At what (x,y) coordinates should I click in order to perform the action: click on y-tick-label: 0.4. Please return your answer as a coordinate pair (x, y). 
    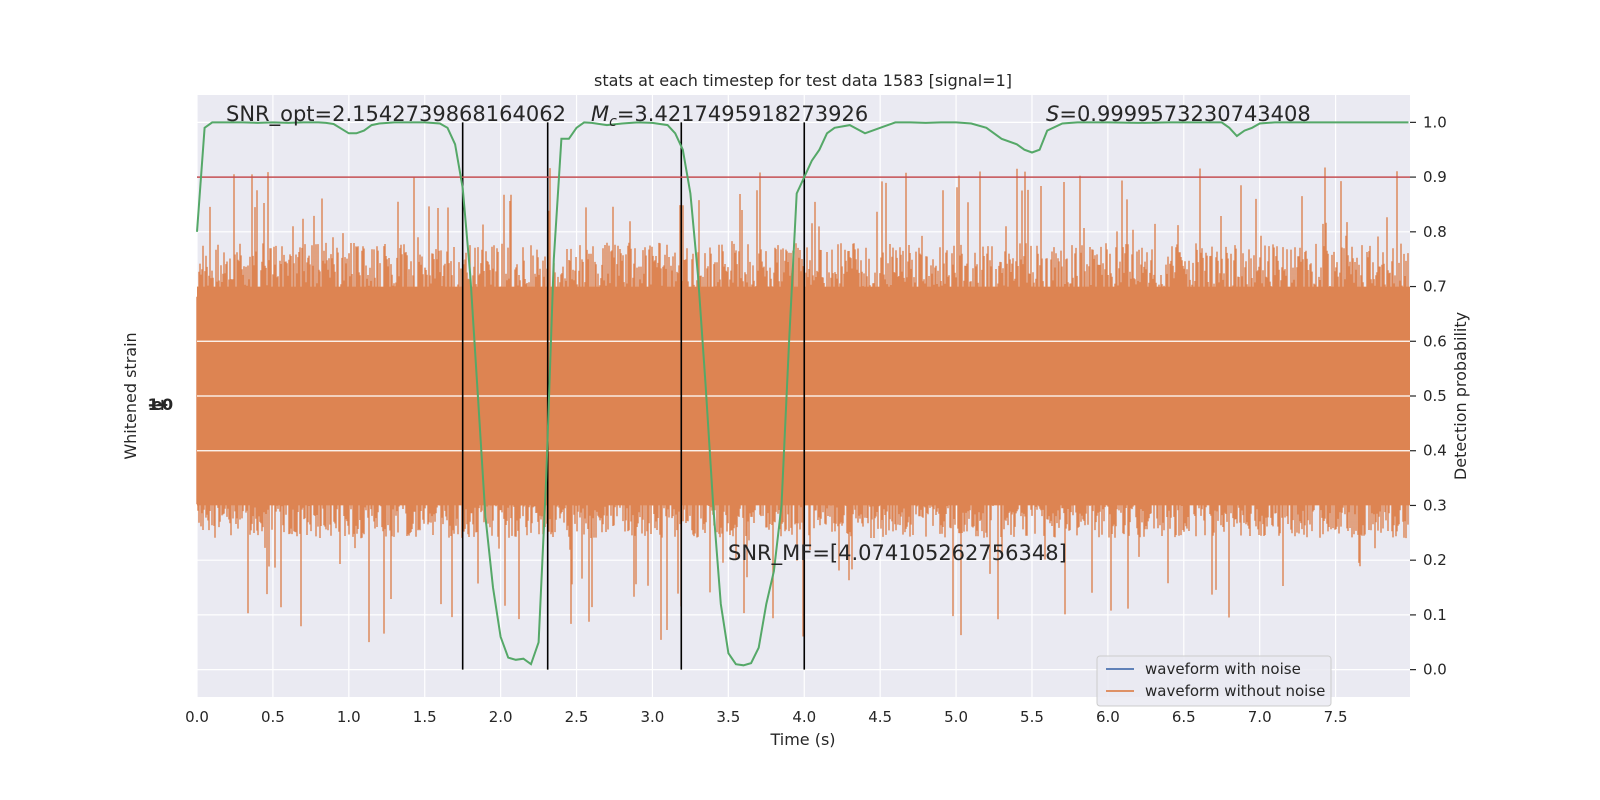
    Looking at the image, I should click on (1435, 451).